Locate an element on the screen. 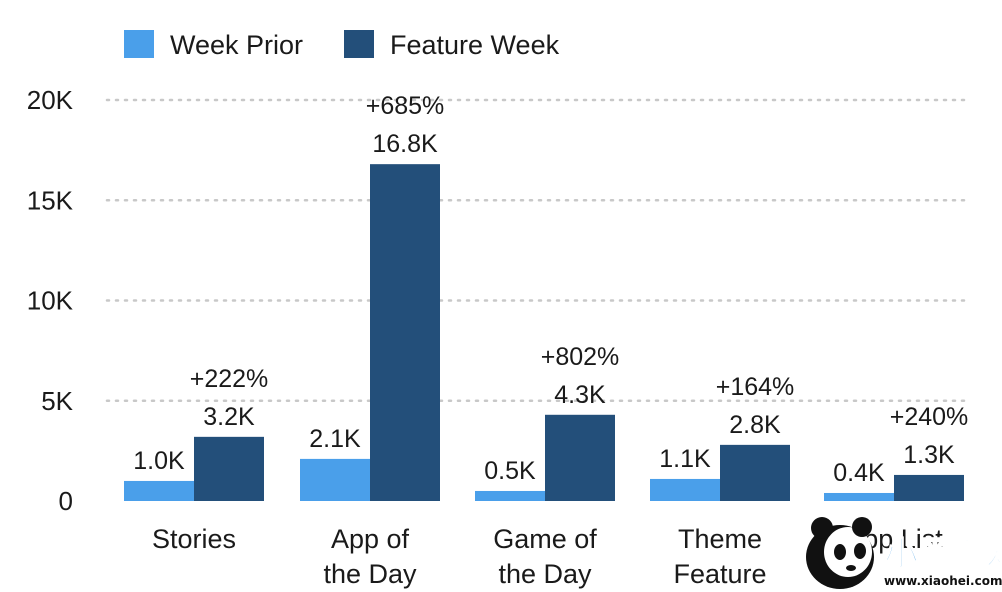  bar-value-label: 0.4K is located at coordinates (859, 473).